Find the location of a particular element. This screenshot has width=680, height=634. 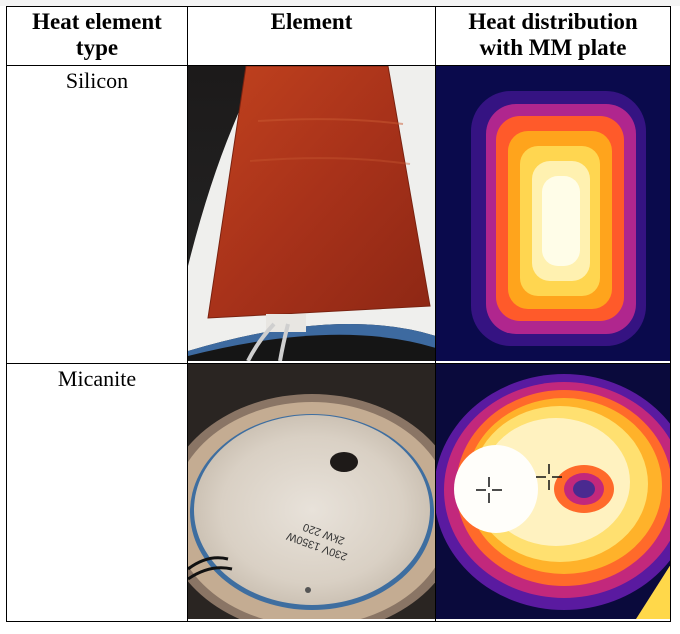

page-top-strip is located at coordinates (340, 3).